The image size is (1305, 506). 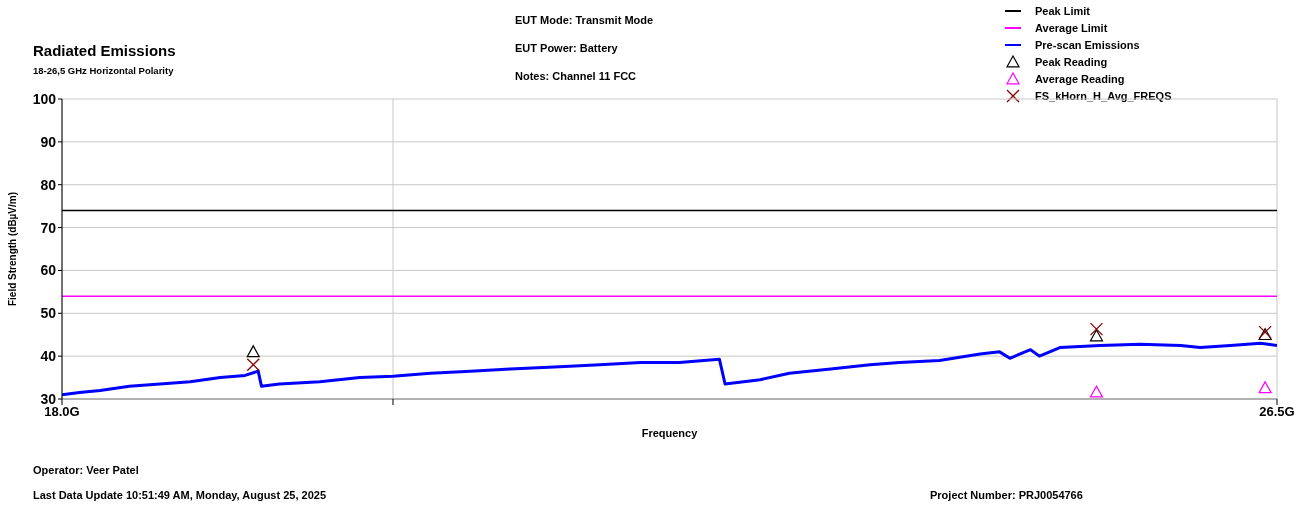 What do you see at coordinates (44, 98) in the screenshot?
I see `y-tick-label: 100` at bounding box center [44, 98].